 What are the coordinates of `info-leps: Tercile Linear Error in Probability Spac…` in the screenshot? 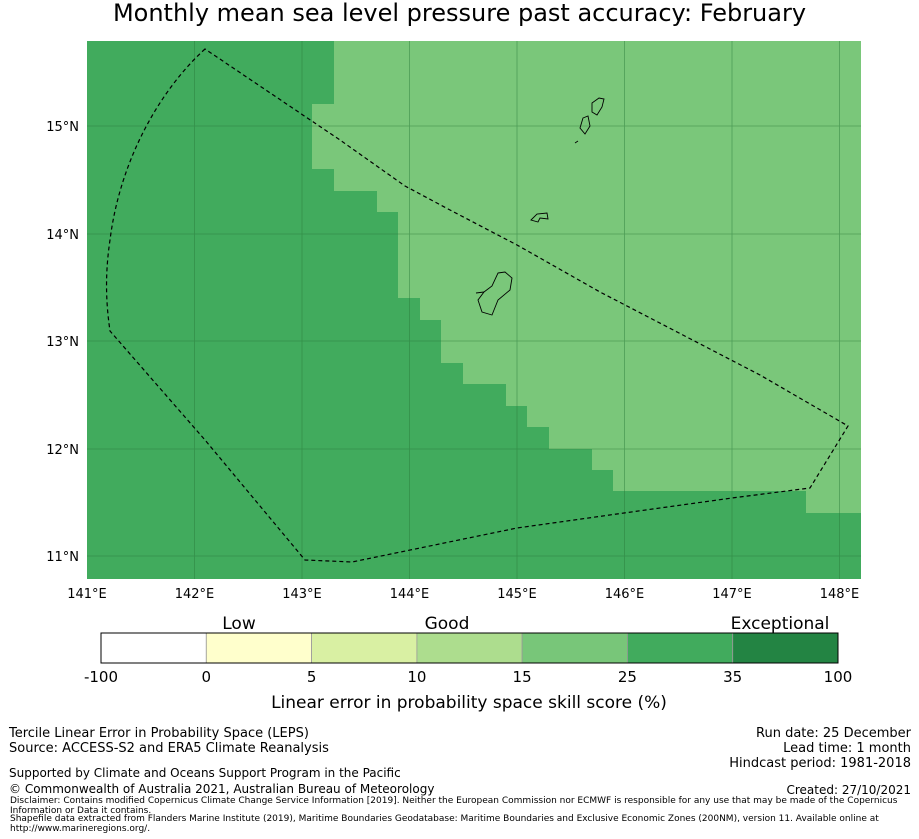 It's located at (159, 733).